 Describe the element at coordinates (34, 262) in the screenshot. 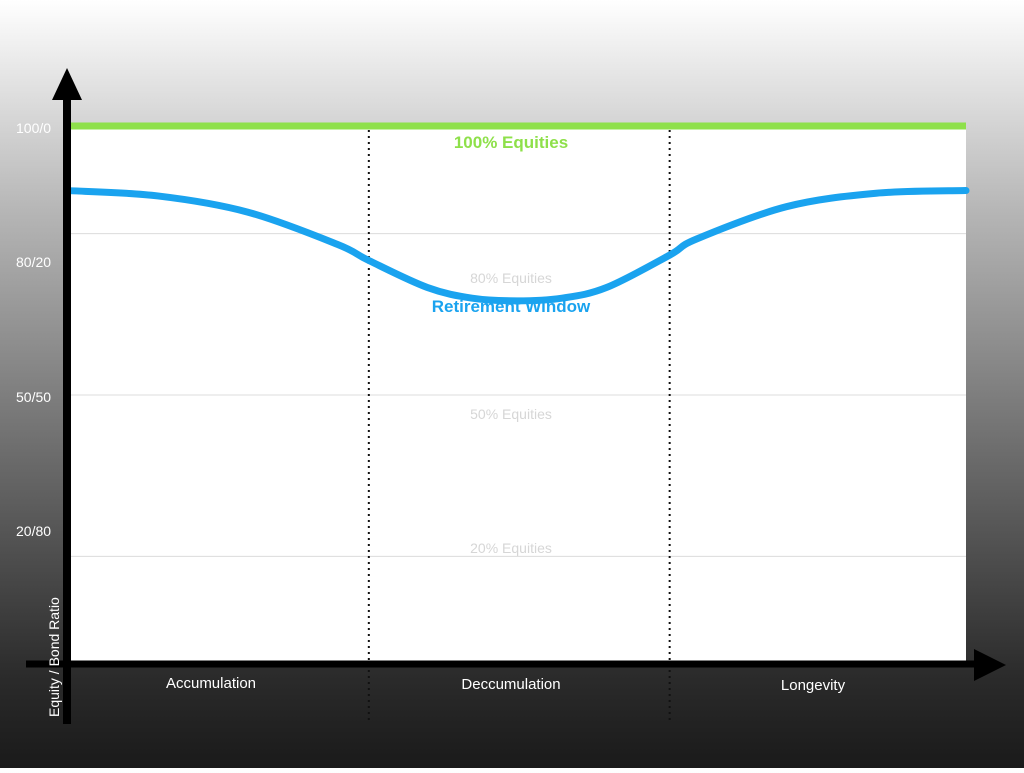

I see `y-tick-label-80: 80/20` at that location.